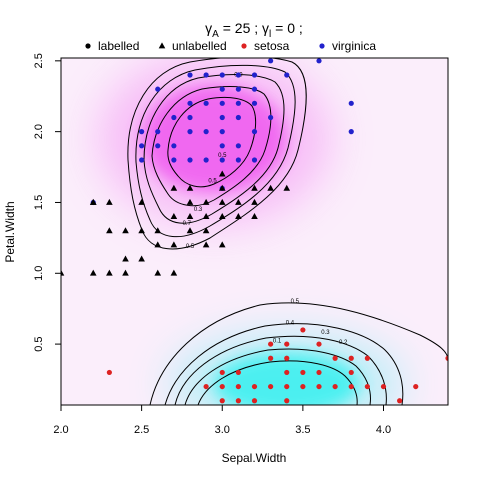 The width and height of the screenshot is (480, 480). Describe the element at coordinates (141, 430) in the screenshot. I see `x-tick-label: 2.5` at that location.